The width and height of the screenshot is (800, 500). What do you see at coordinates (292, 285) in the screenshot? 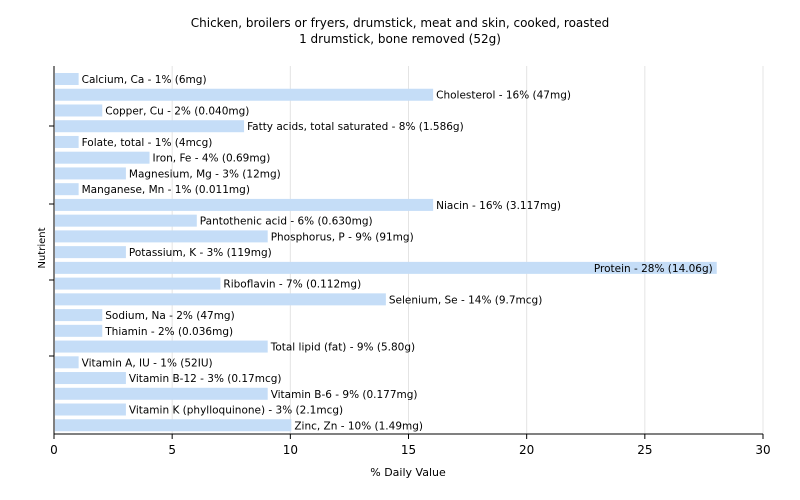
I see `bar-label: Riboflavin - 7% (0.112mg)` at bounding box center [292, 285].